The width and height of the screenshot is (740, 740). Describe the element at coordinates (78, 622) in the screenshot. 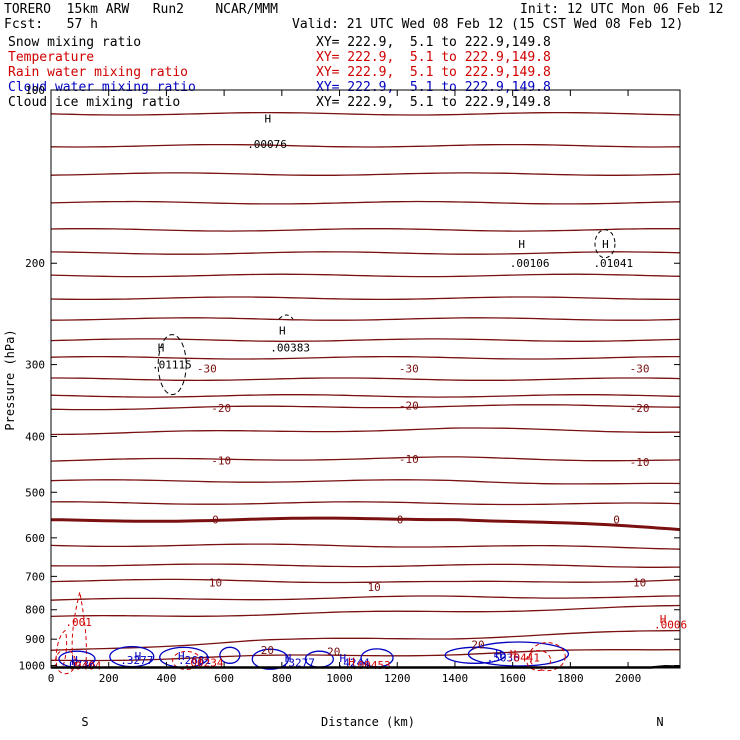

I see `maximum-label: .001` at that location.